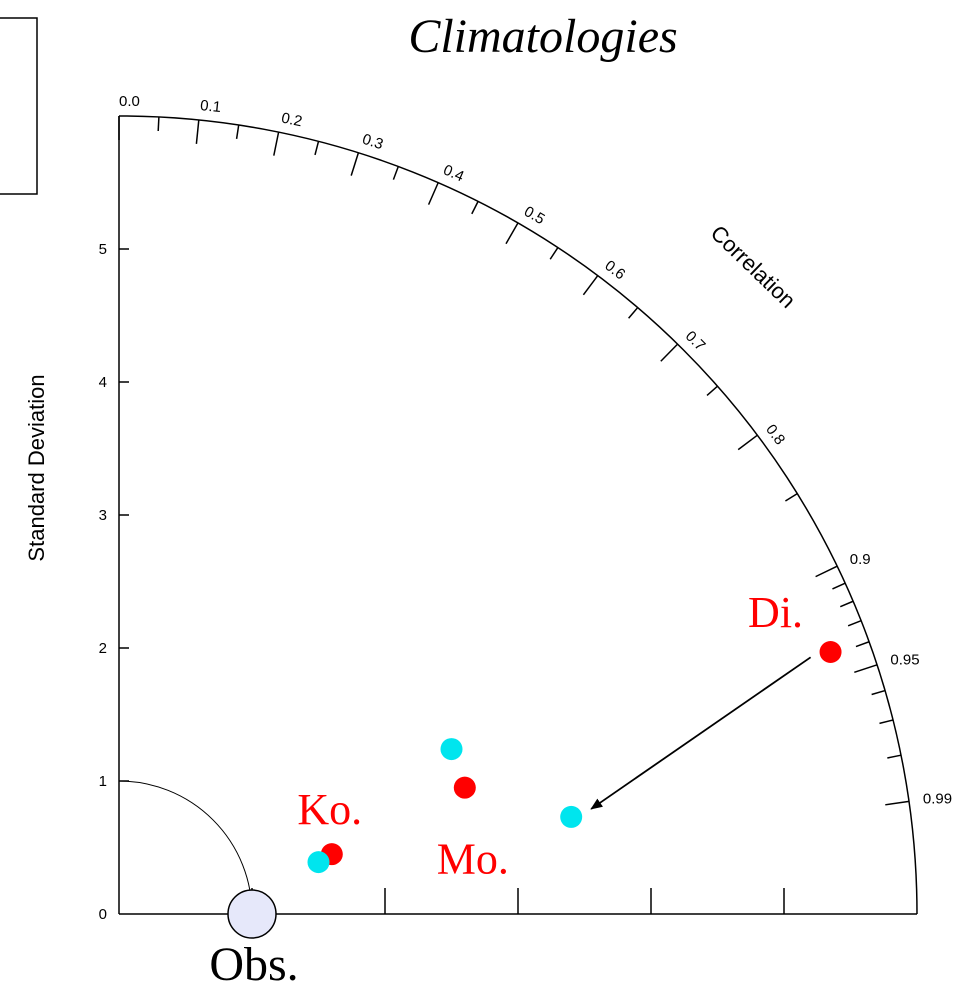  Describe the element at coordinates (753, 266) in the screenshot. I see `correlation-label: Correlation` at that location.